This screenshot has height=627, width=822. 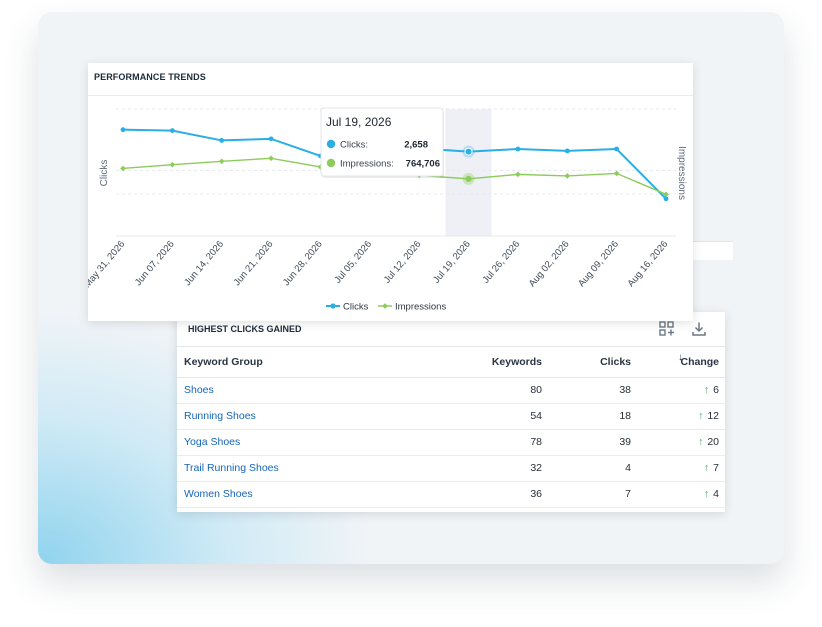 I want to click on x-tick-label: Jun 21, 2026, so click(x=254, y=263).